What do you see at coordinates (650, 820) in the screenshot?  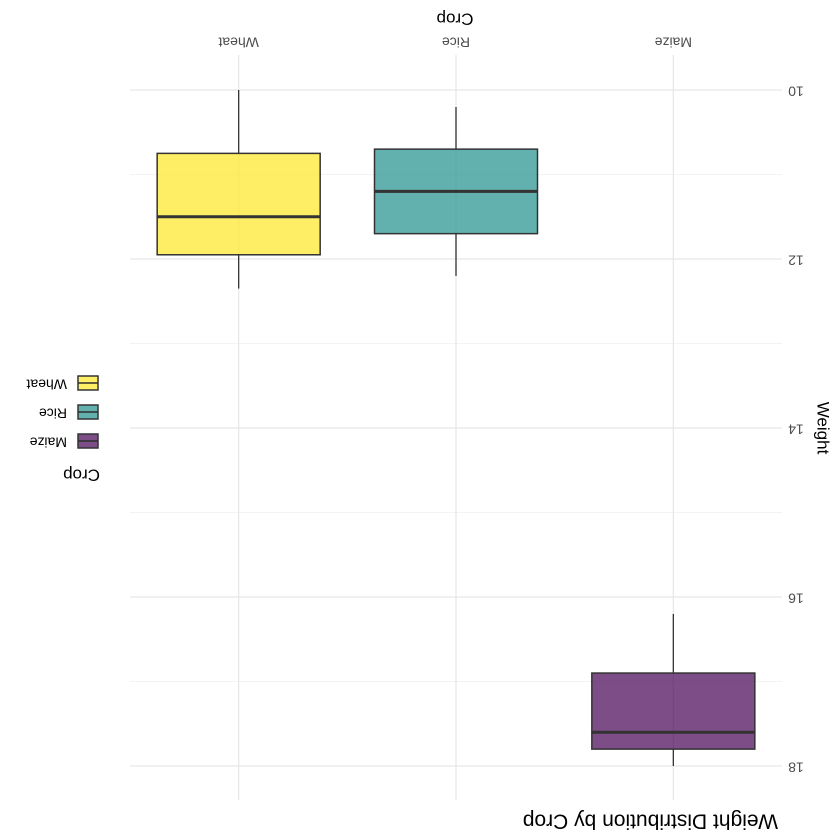 I see `chart-title: Weight Distribution by Crop` at bounding box center [650, 820].